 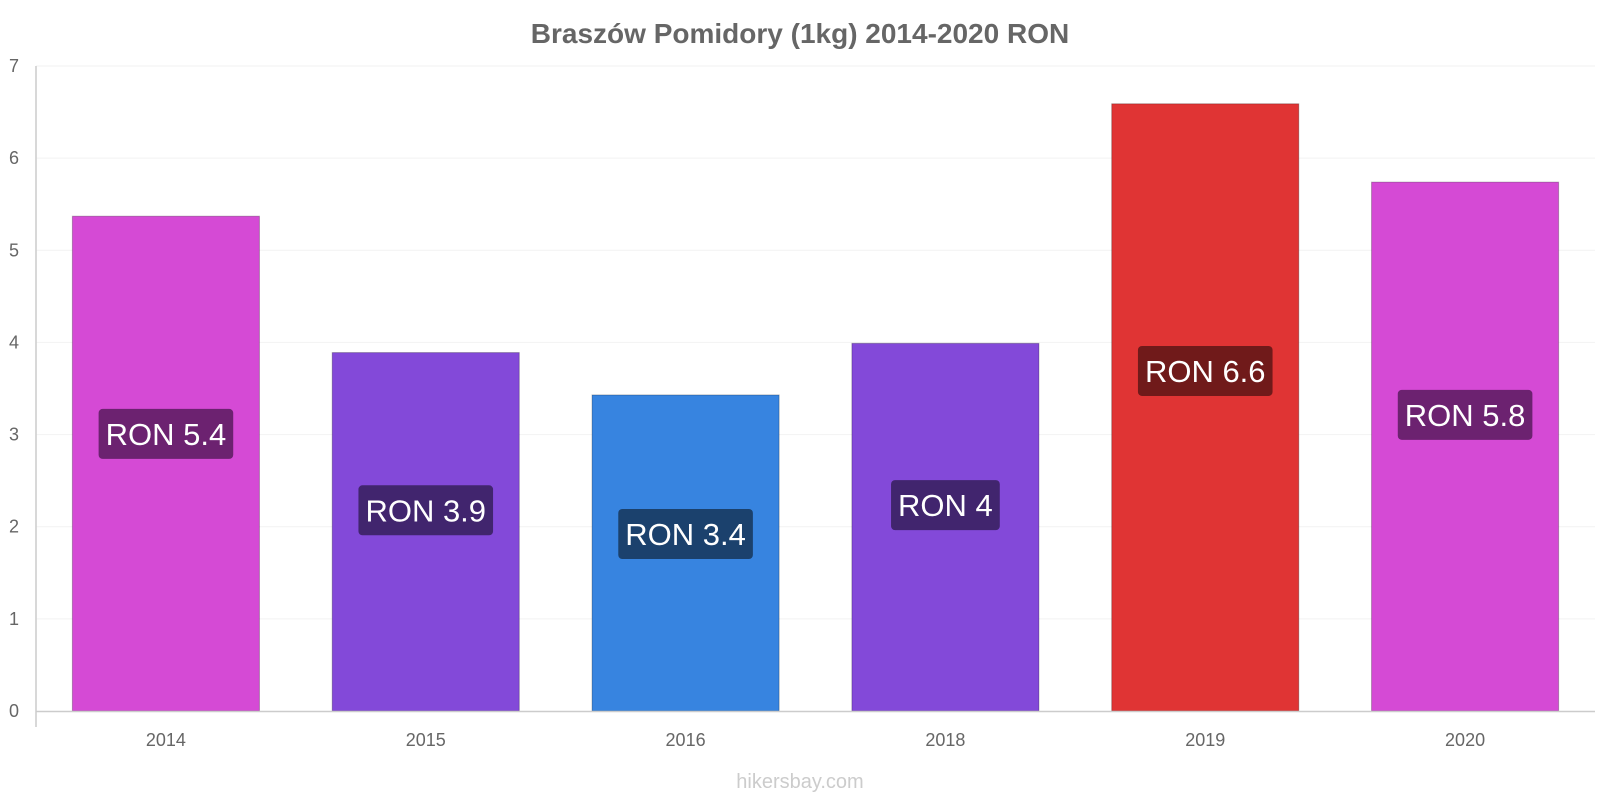 I want to click on bar-2019, so click(x=1205, y=407).